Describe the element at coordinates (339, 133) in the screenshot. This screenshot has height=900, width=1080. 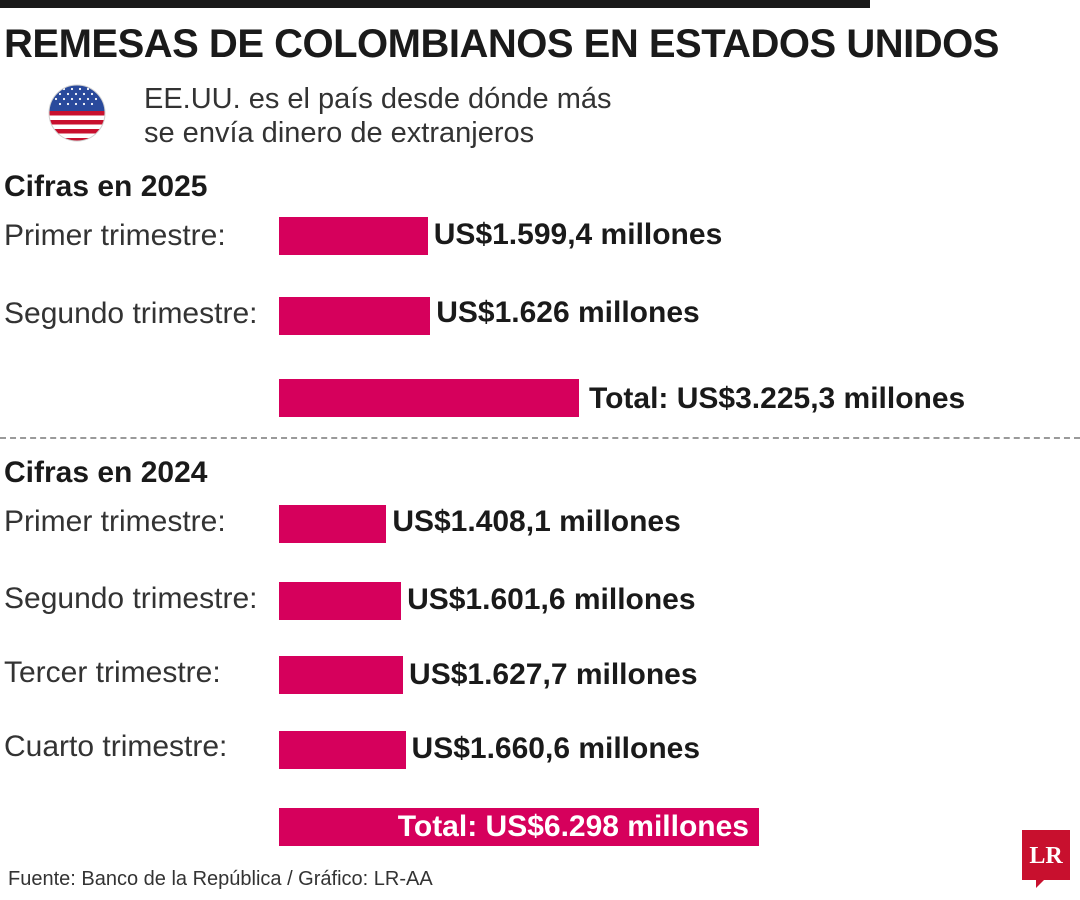
I see `subtitle-line-2: se envía dinero de extranjeros` at that location.